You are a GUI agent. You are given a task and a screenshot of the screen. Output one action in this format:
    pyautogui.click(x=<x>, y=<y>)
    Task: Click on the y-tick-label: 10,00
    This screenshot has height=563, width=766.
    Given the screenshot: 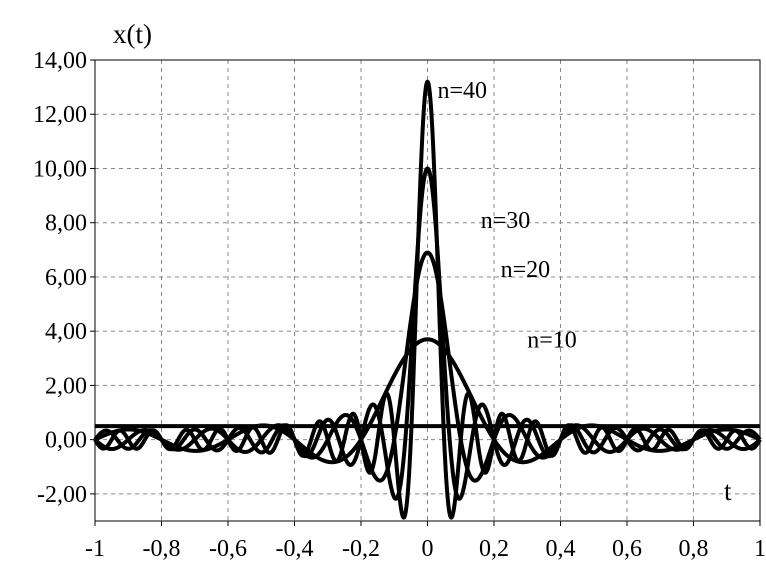 What is the action you would take?
    pyautogui.click(x=60, y=169)
    